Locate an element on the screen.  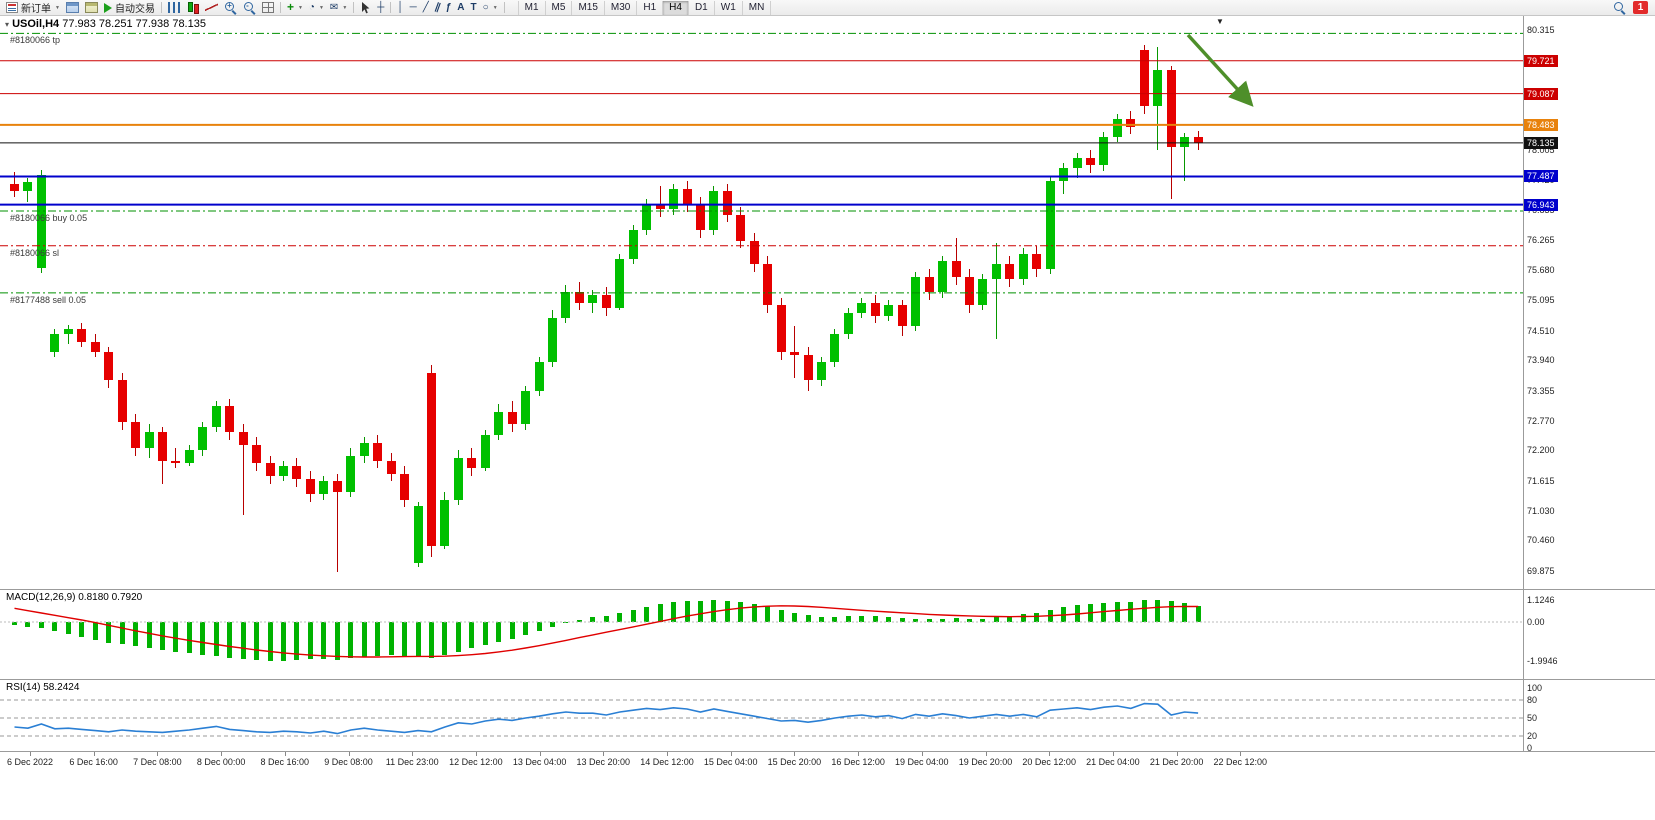
line-chart-button is located at coordinates (211, 7).